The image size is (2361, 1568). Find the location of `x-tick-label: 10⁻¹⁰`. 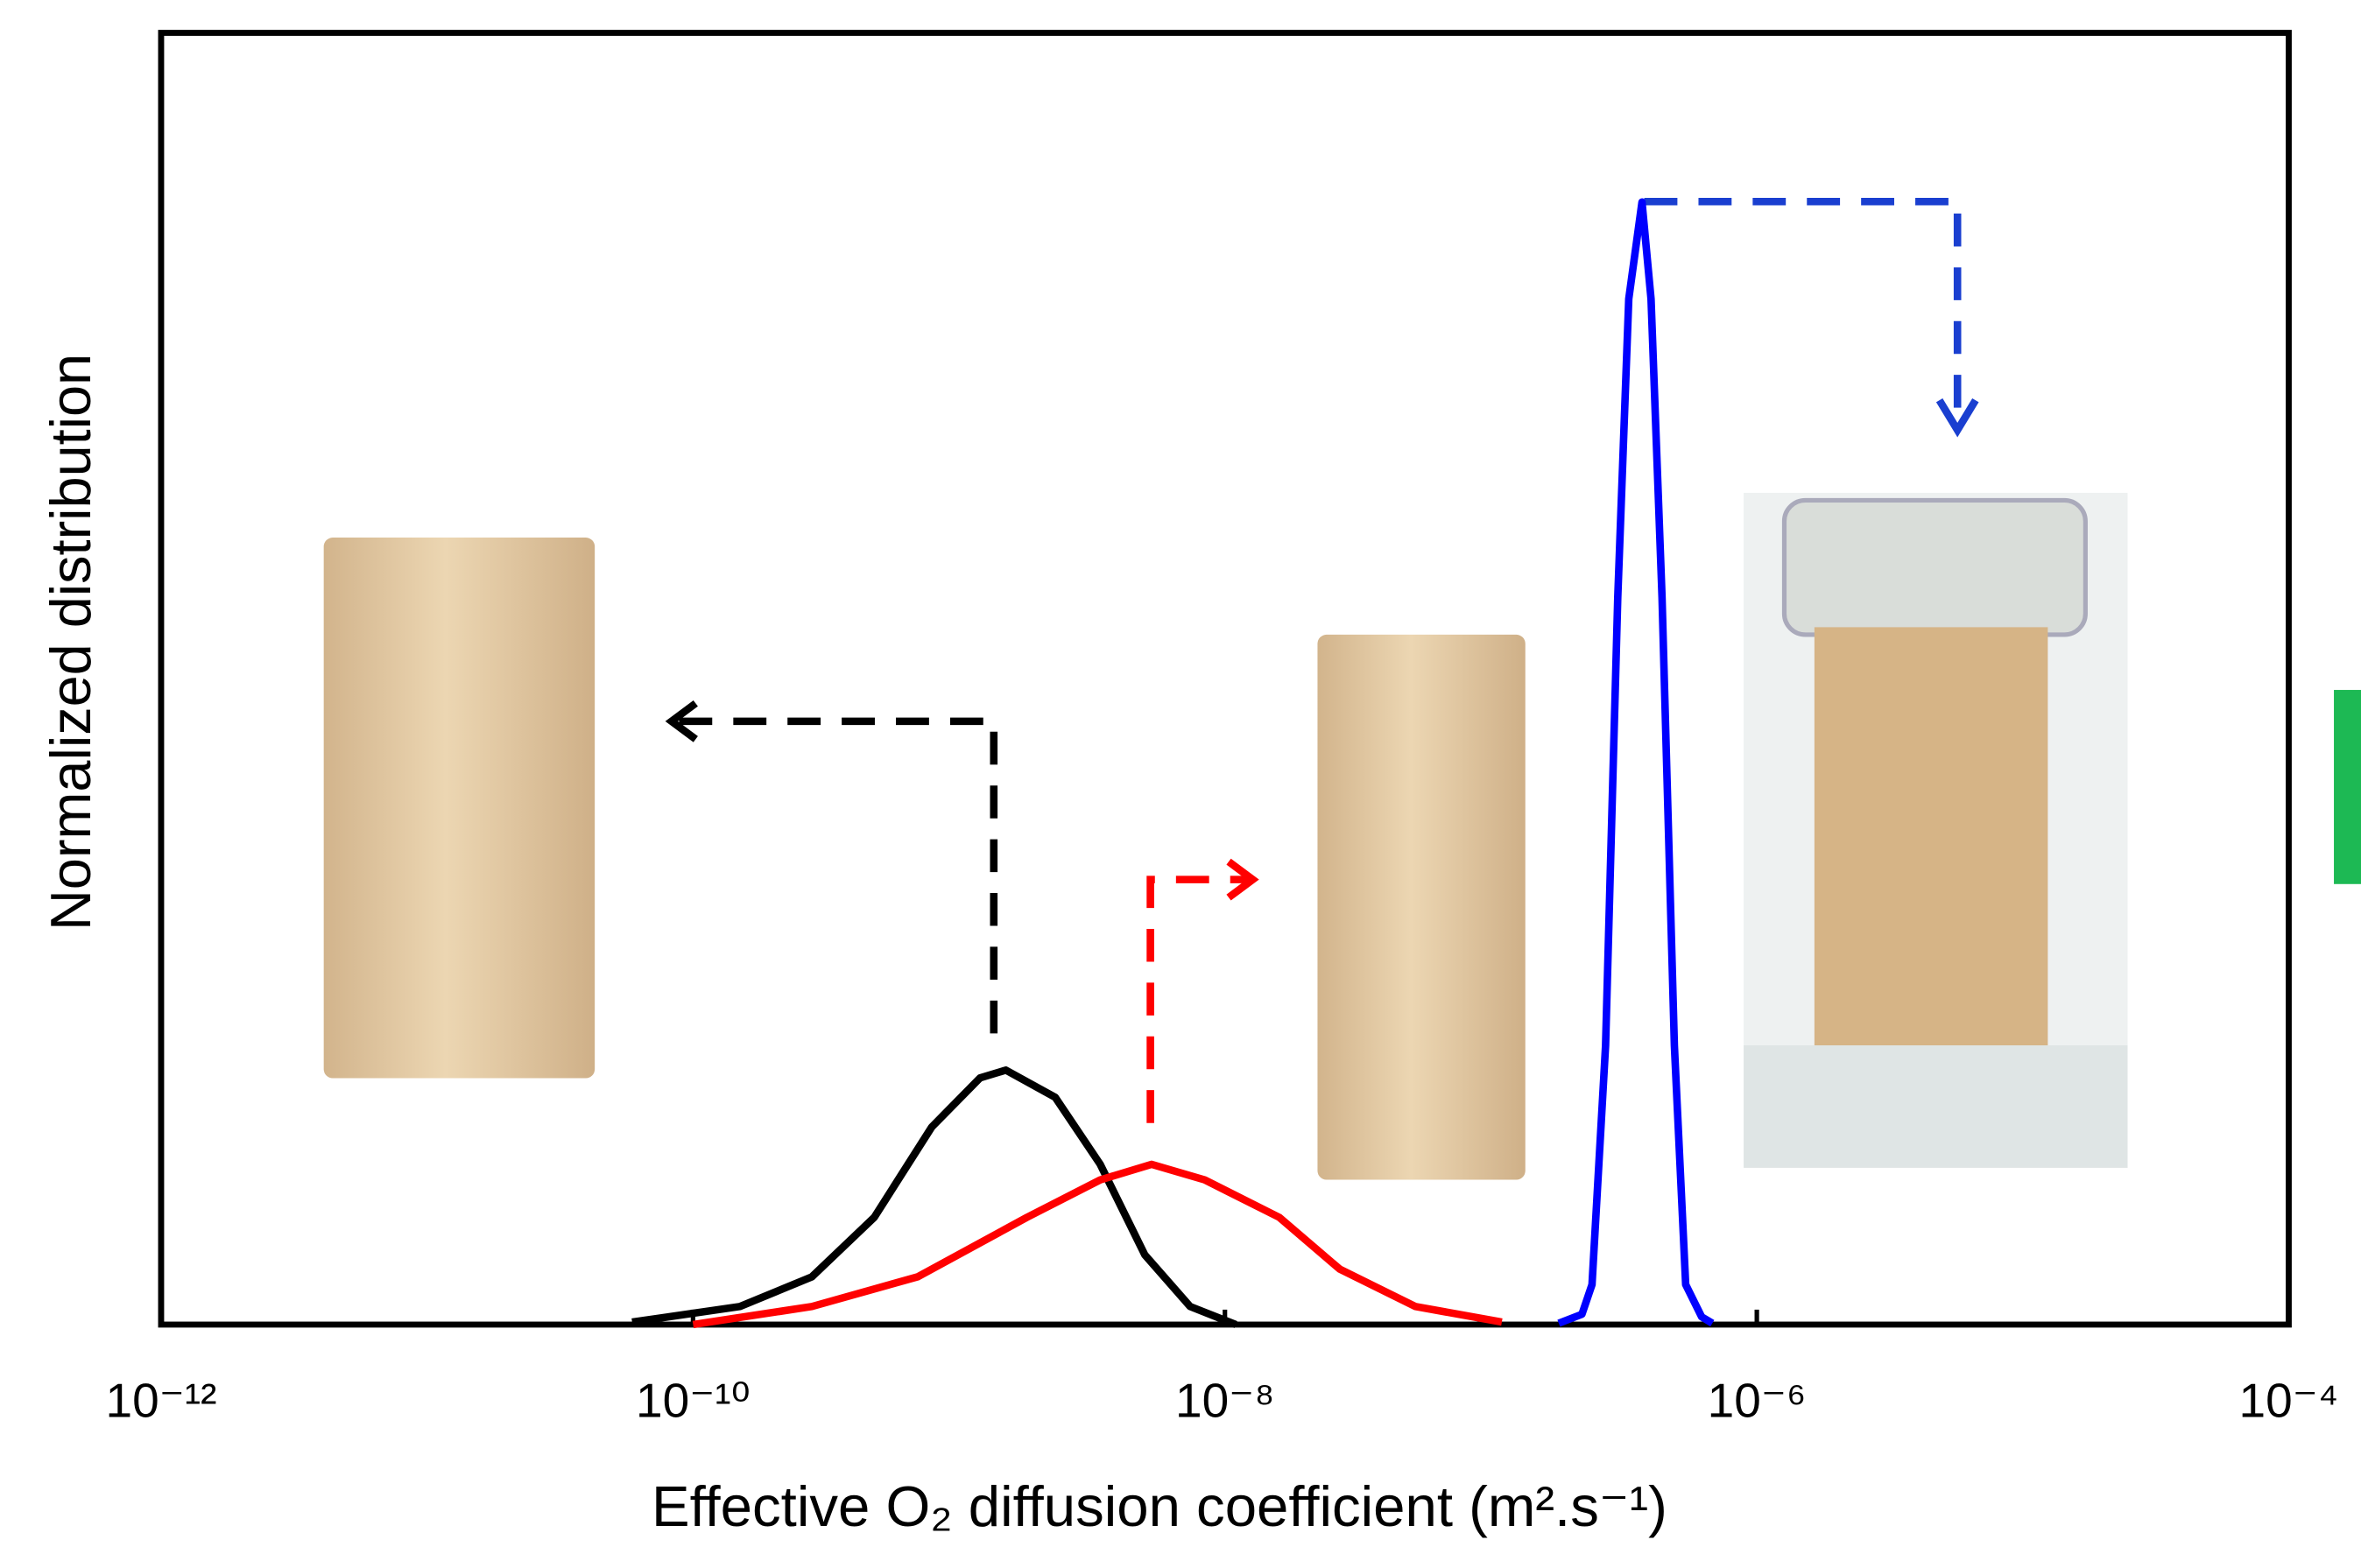

x-tick-label: 10⁻¹⁰ is located at coordinates (694, 1401).